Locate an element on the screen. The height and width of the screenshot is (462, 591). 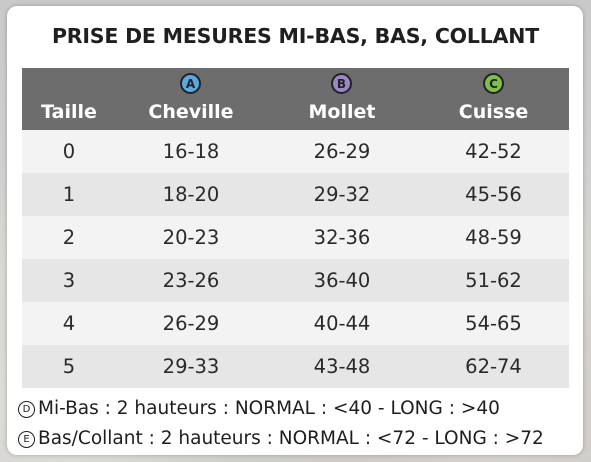
cell-ankle: 29-33 is located at coordinates (191, 366).